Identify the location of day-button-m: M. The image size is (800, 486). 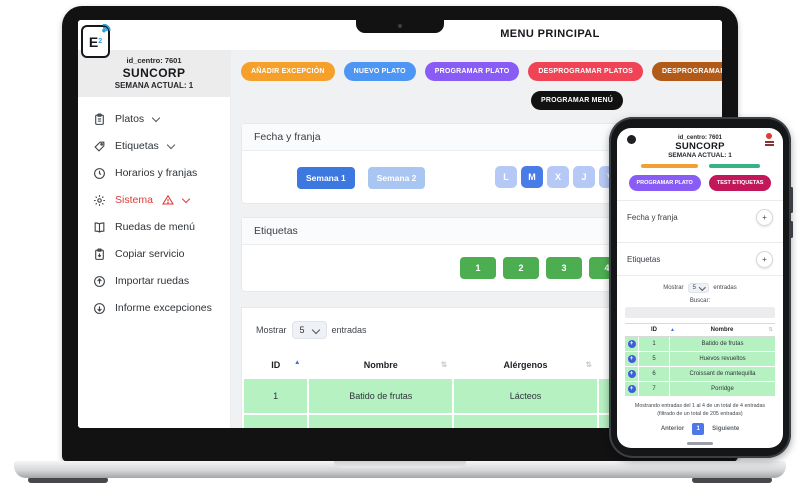
(532, 177).